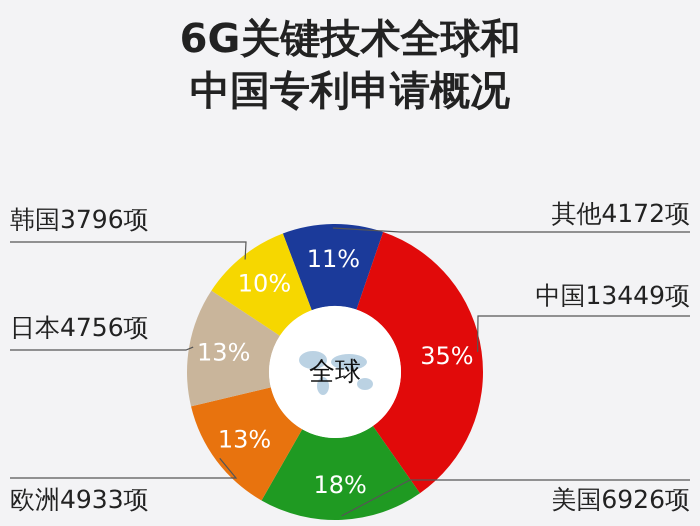 Image resolution: width=700 pixels, height=526 pixels. Describe the element at coordinates (620, 213) in the screenshot. I see `slice-label: 其他4172项` at that location.